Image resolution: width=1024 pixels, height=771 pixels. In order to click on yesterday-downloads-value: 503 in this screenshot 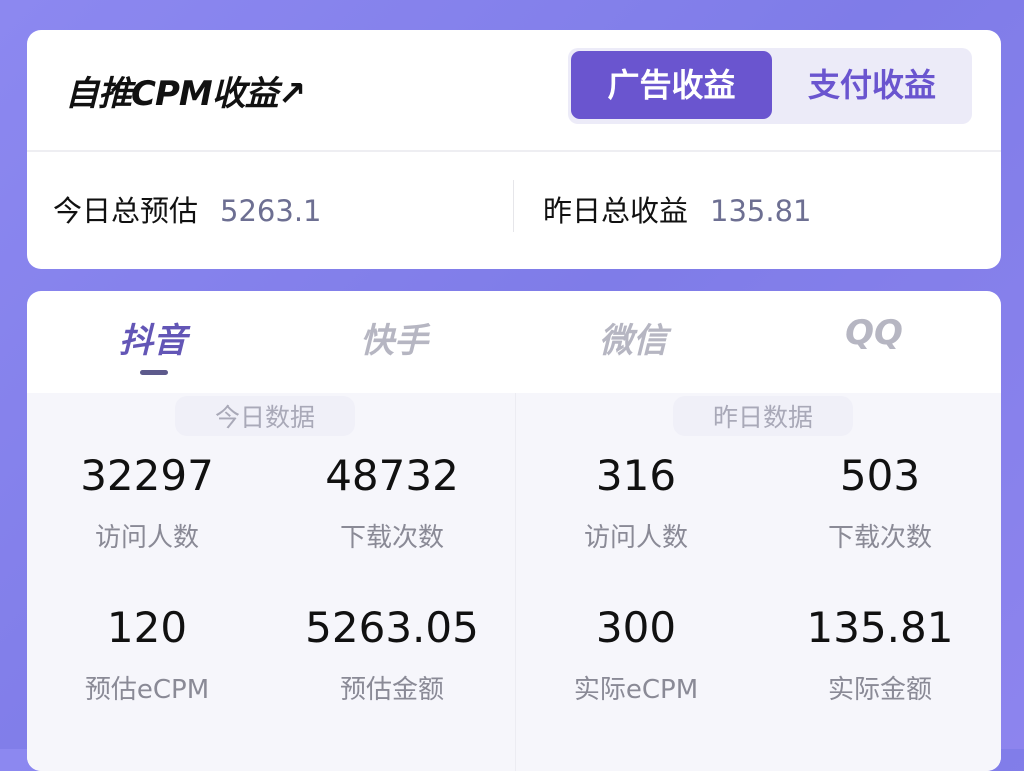, I will do `click(880, 475)`.